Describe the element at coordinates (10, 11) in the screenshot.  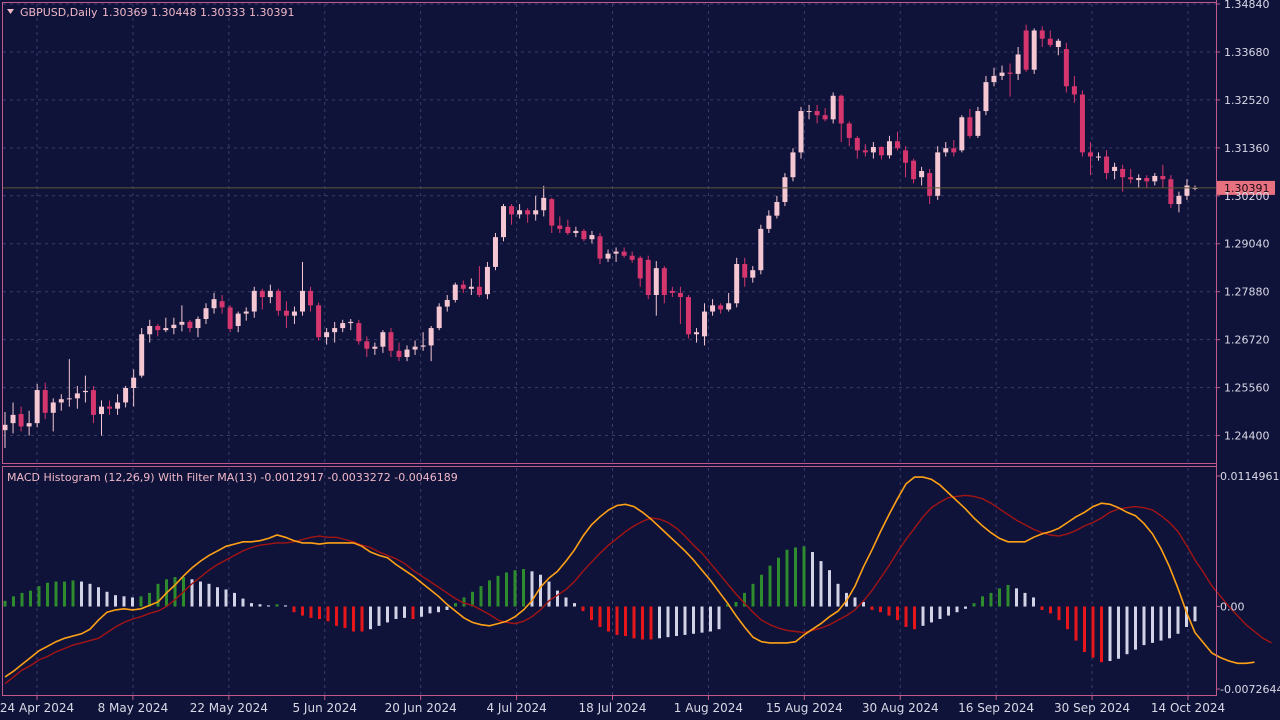
I see `dropdown-triangle-icon` at that location.